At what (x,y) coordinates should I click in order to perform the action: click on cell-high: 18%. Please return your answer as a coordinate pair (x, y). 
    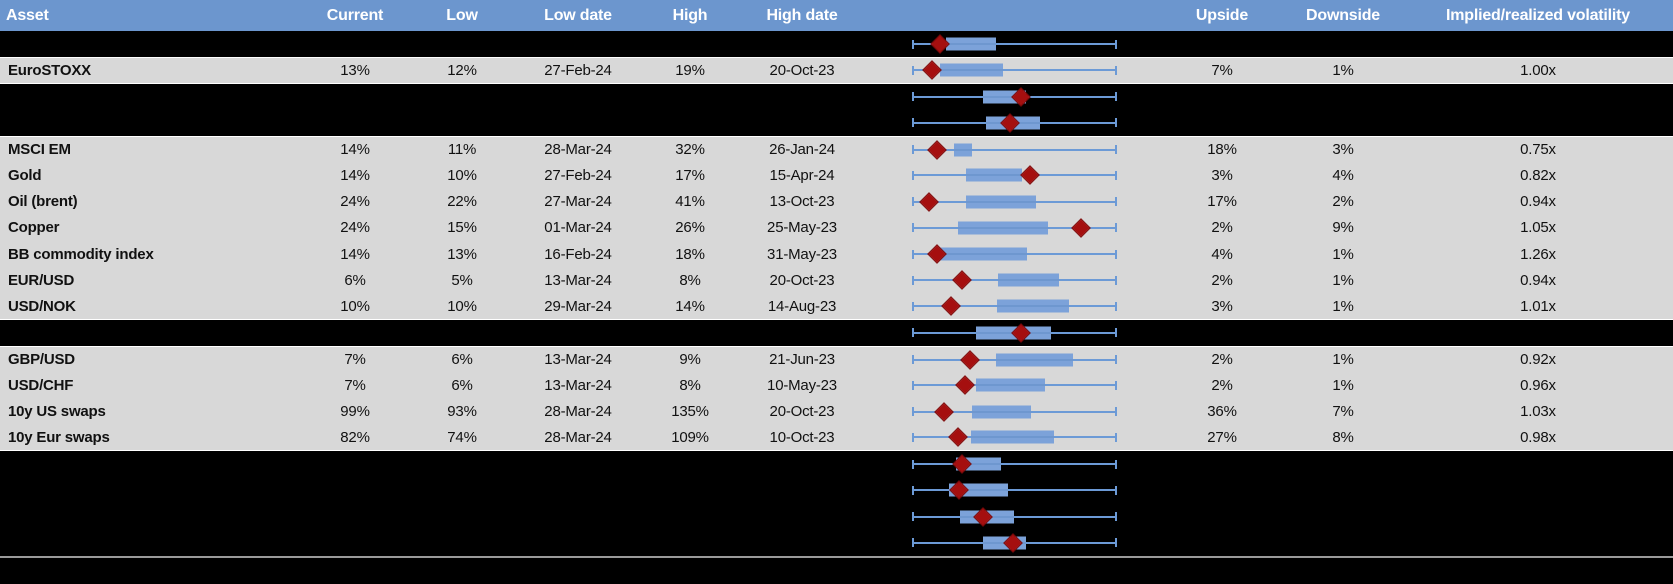
    Looking at the image, I should click on (690, 254).